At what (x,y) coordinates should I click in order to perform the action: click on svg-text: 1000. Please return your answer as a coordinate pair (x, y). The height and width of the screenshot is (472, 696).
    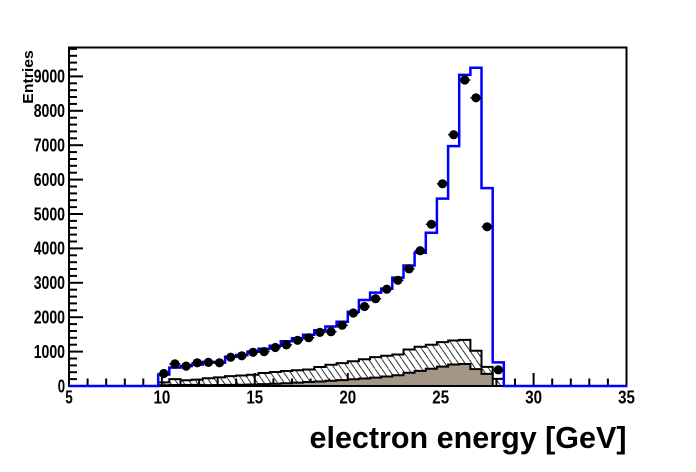
    Looking at the image, I should click on (49, 351).